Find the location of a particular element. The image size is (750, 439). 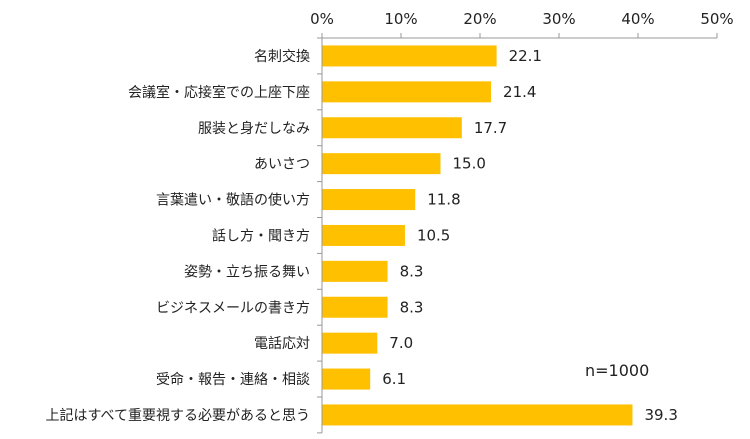

category-label: 服装と身だしなみ is located at coordinates (254, 129).